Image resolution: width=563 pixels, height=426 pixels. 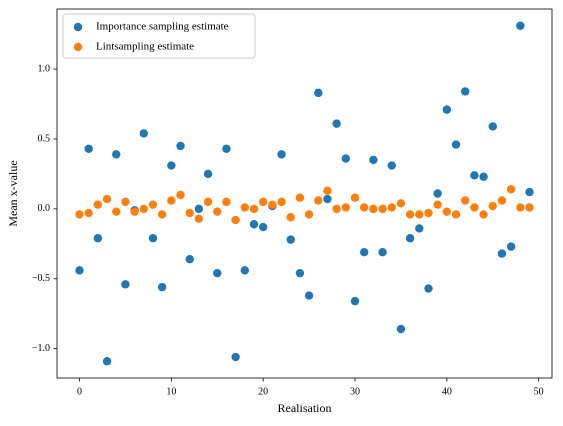 What do you see at coordinates (41, 278) in the screenshot?
I see `y-tick-label: −0.5` at bounding box center [41, 278].